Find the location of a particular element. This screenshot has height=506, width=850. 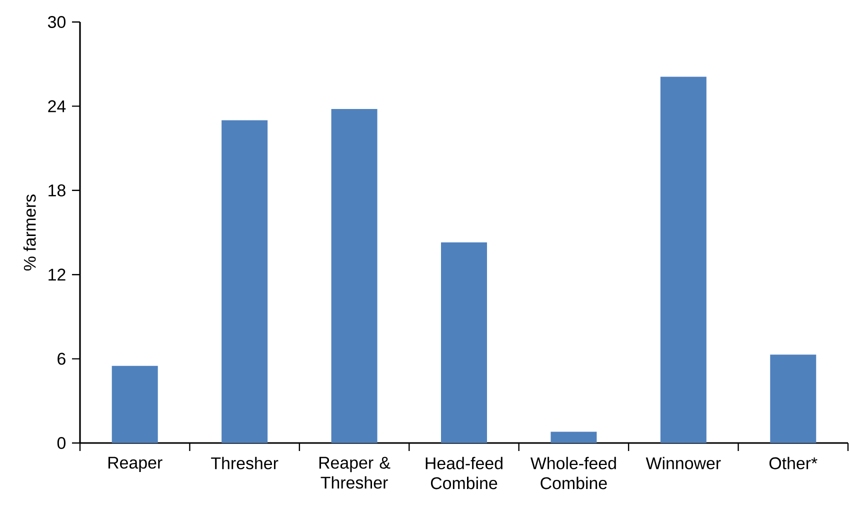

x-tick-label: Other* is located at coordinates (793, 463).